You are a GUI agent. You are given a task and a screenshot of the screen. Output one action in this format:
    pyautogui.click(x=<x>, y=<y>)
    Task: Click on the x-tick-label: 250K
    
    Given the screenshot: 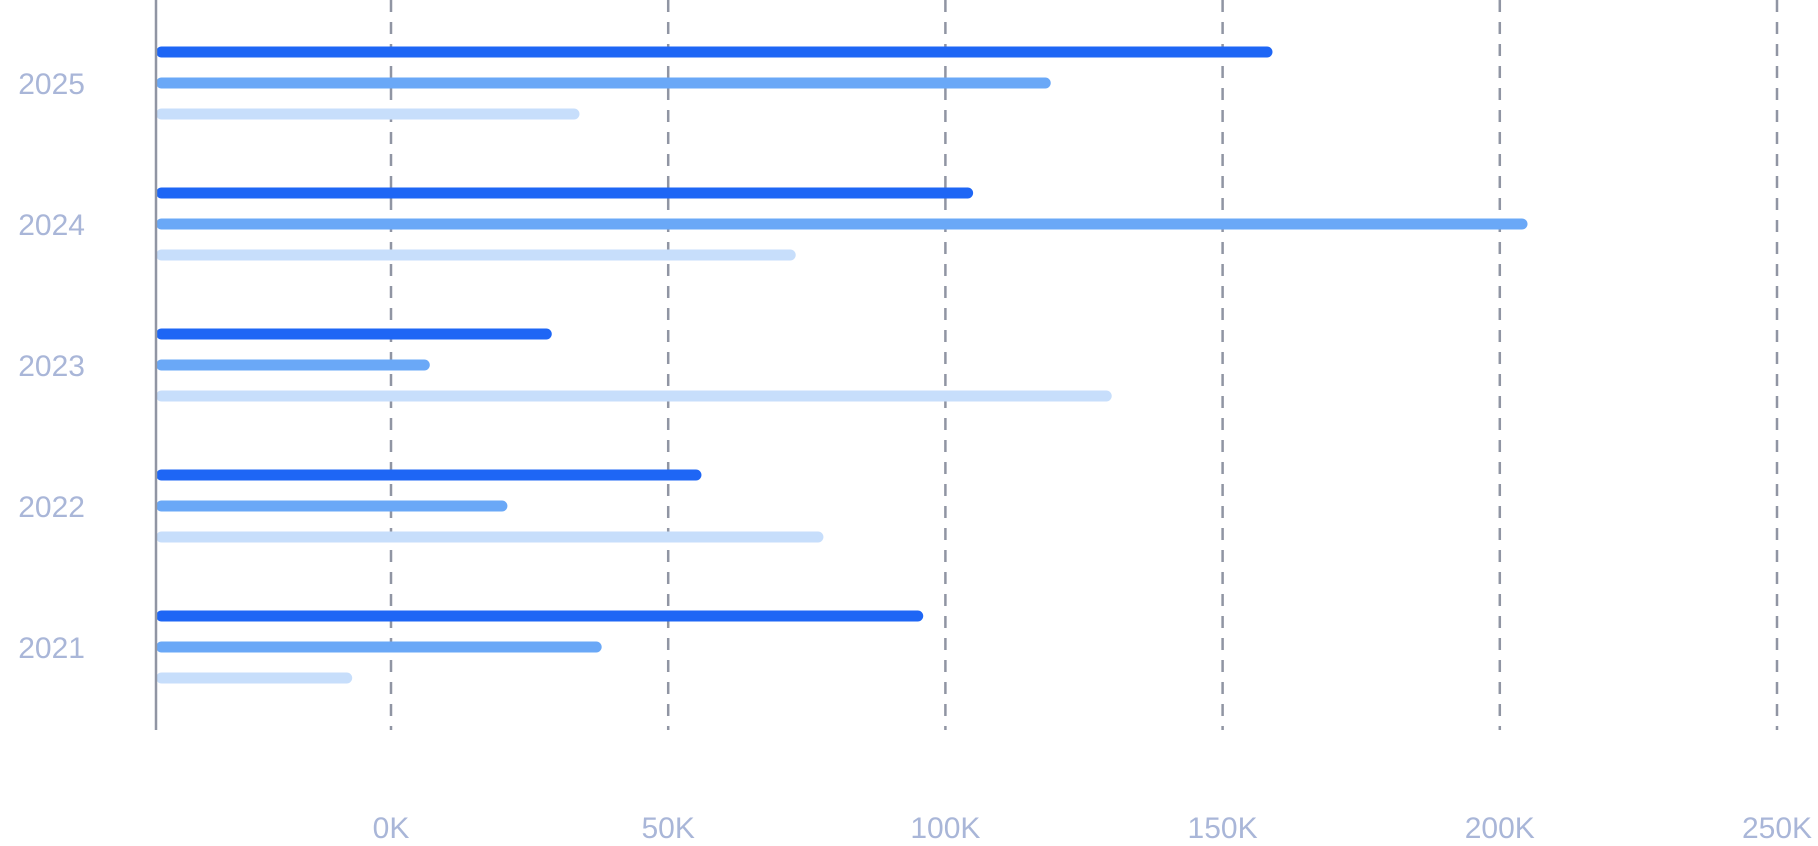 What is the action you would take?
    pyautogui.click(x=1777, y=828)
    